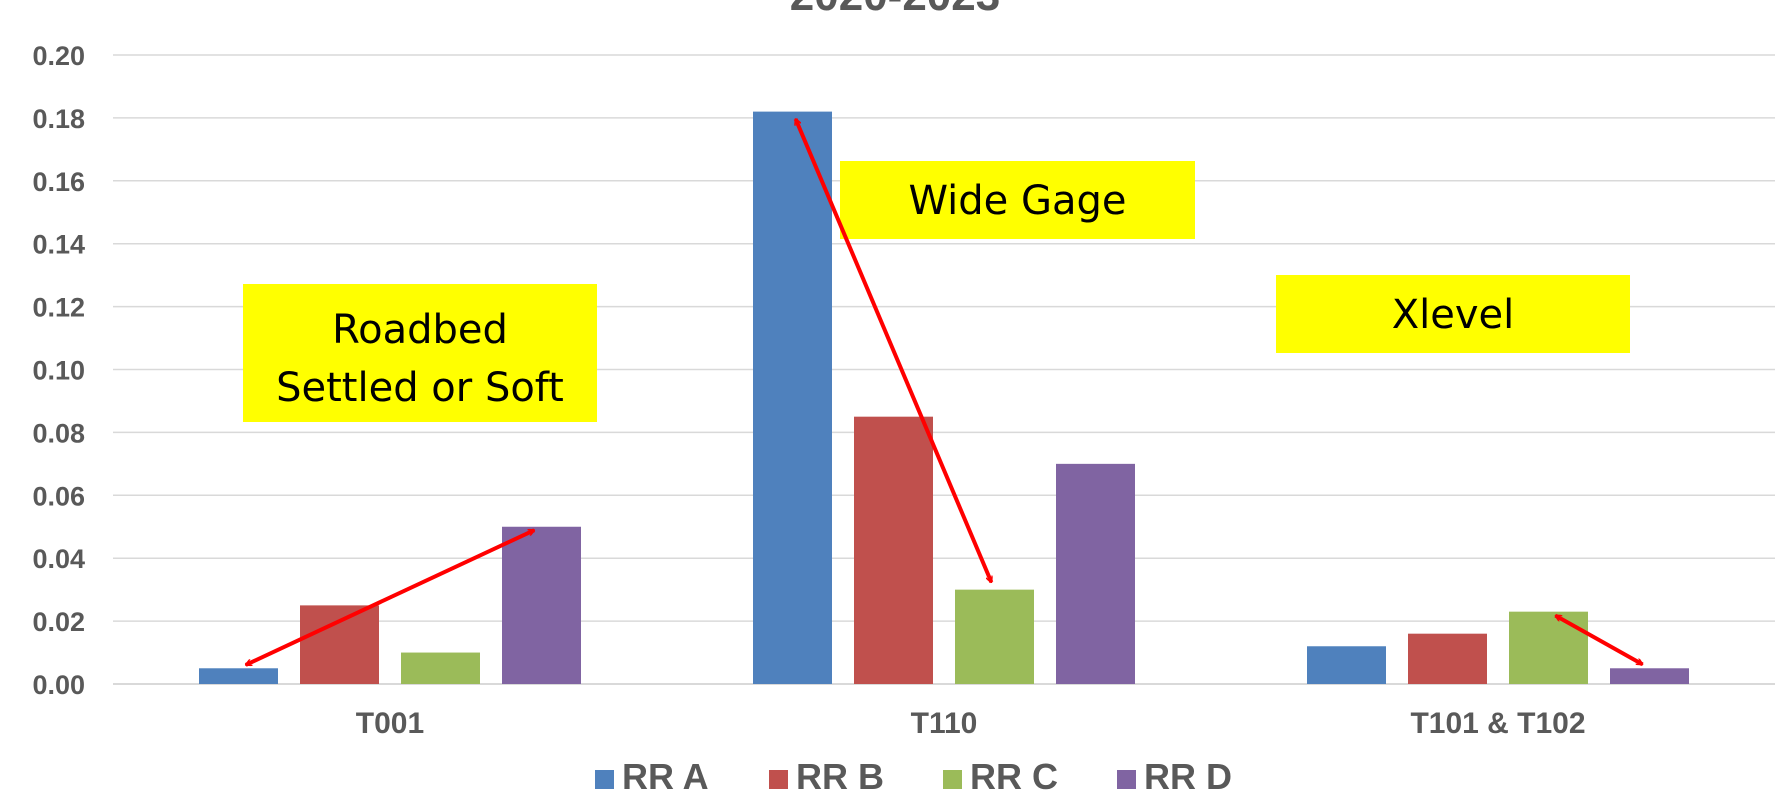  I want to click on legend-item: RR B, so click(826, 776).